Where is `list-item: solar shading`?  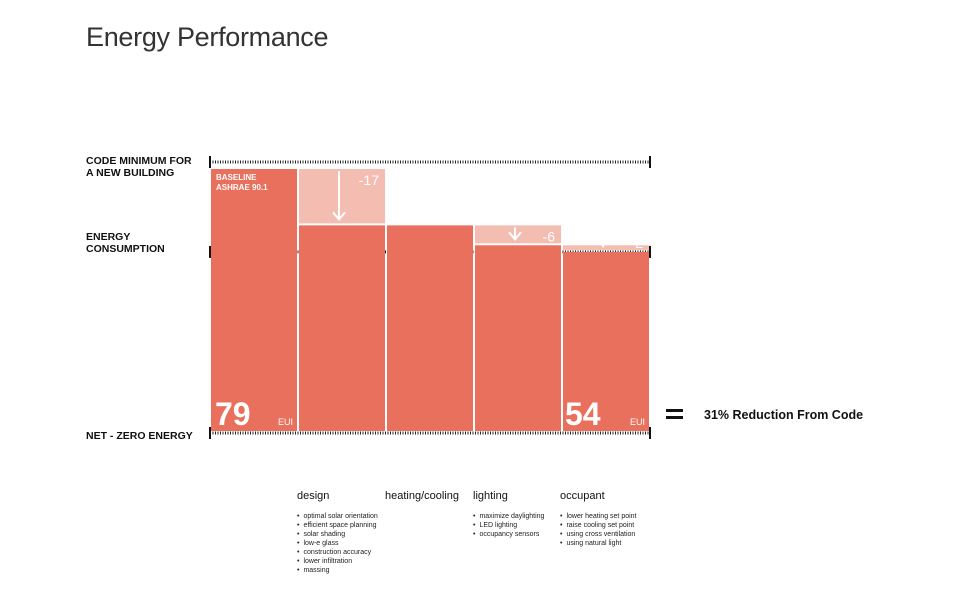 list-item: solar shading is located at coordinates (337, 534).